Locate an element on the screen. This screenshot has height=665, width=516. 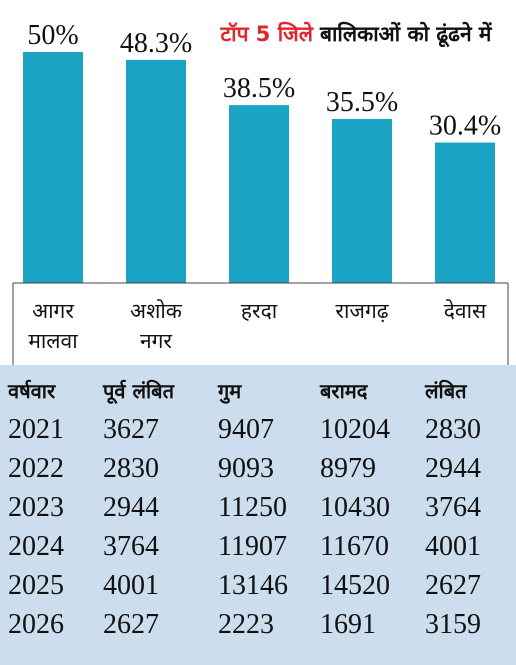
cell-previous-pending: 2830 is located at coordinates (131, 468).